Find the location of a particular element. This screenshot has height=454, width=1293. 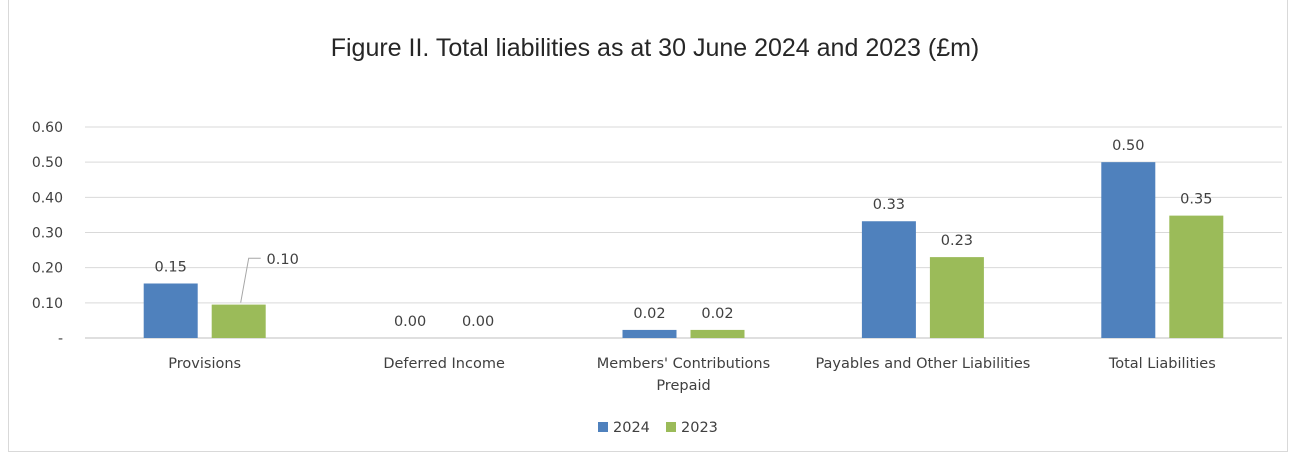

x-tick-label: Total Liabilities is located at coordinates (1162, 364).